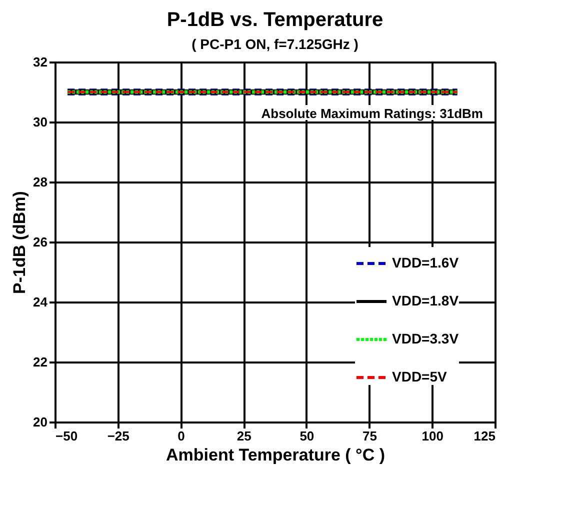 Image resolution: width=561 pixels, height=516 pixels. Describe the element at coordinates (420, 376) in the screenshot. I see `legend-label: VDD=5V` at that location.